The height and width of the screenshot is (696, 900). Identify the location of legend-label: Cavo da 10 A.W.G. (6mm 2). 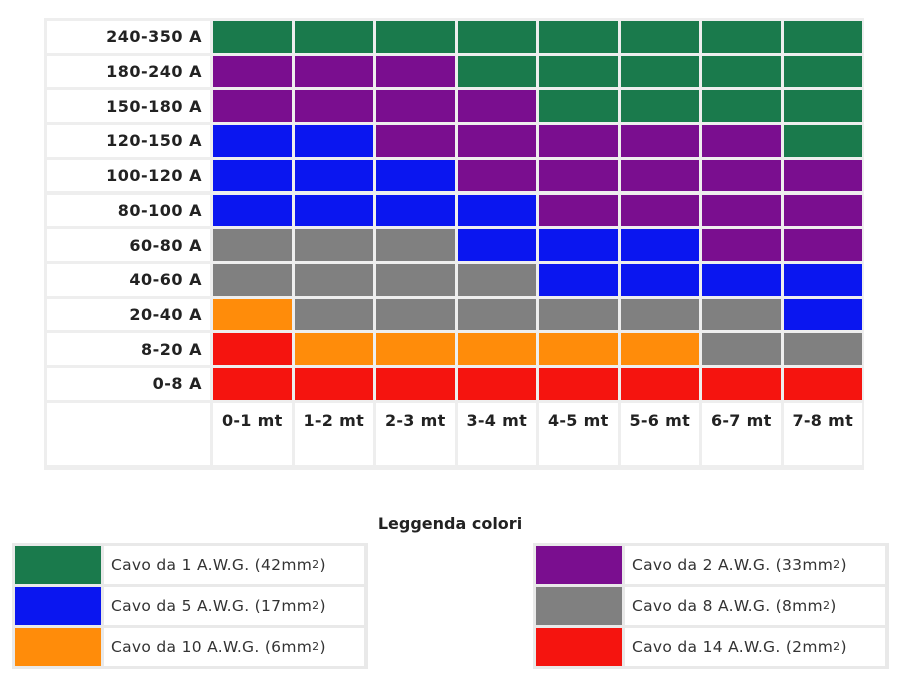
(234, 647).